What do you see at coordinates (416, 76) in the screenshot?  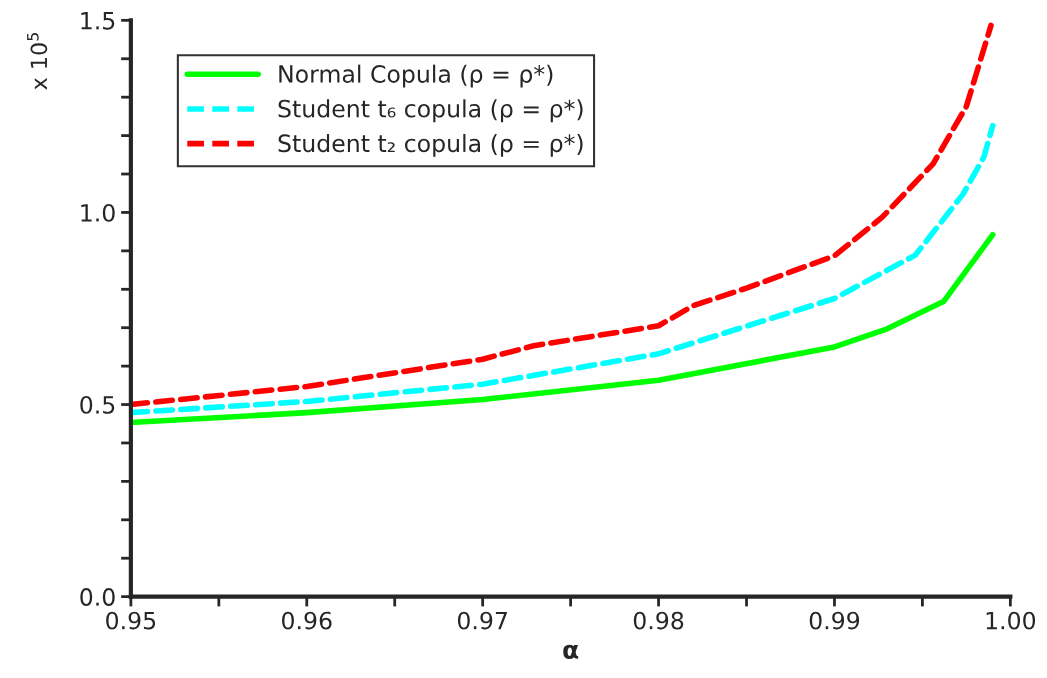 I see `legend-label: Normal Copula (ρ = ρ*)` at bounding box center [416, 76].